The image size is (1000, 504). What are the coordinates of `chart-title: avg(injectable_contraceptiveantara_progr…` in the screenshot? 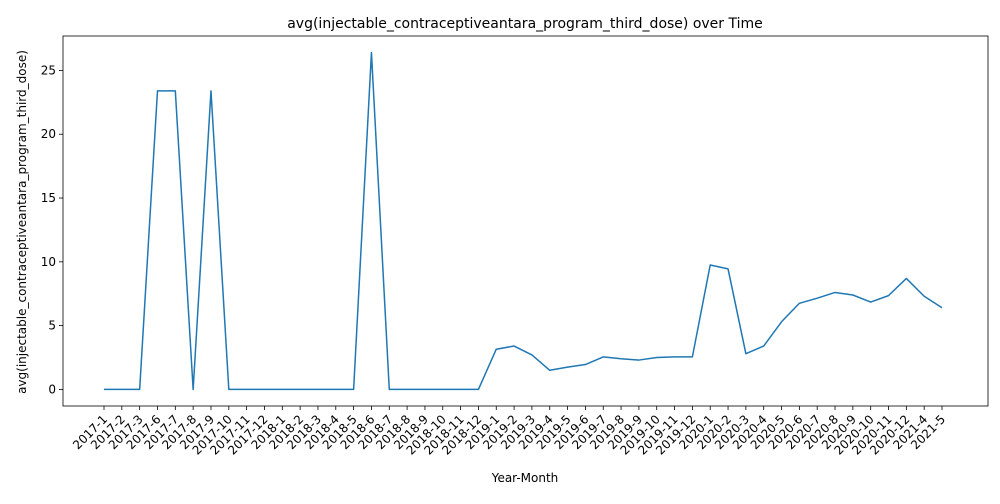 It's located at (525, 24).